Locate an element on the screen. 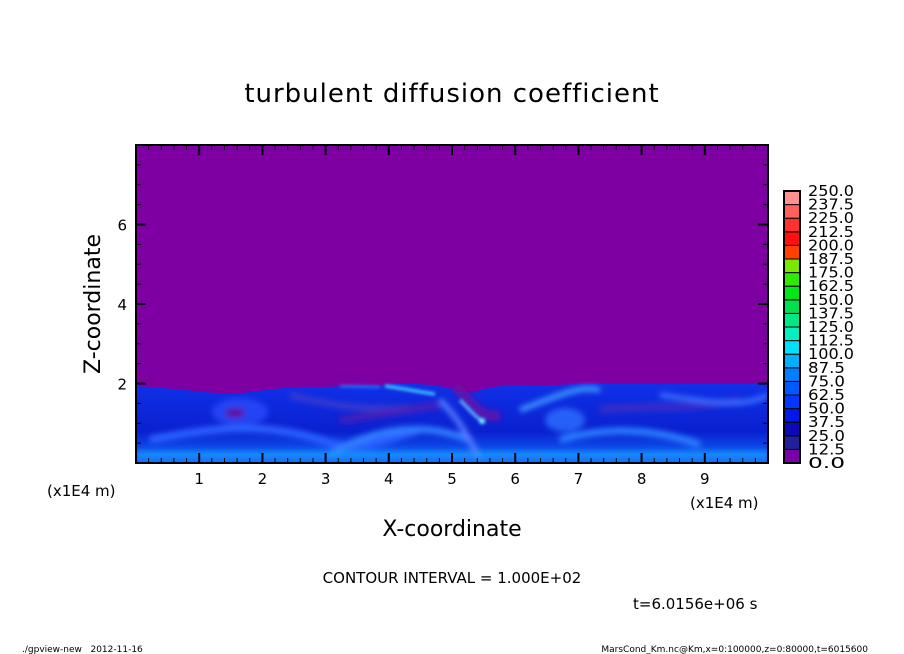 The height and width of the screenshot is (654, 904). colorbar-frame is located at coordinates (792, 327).